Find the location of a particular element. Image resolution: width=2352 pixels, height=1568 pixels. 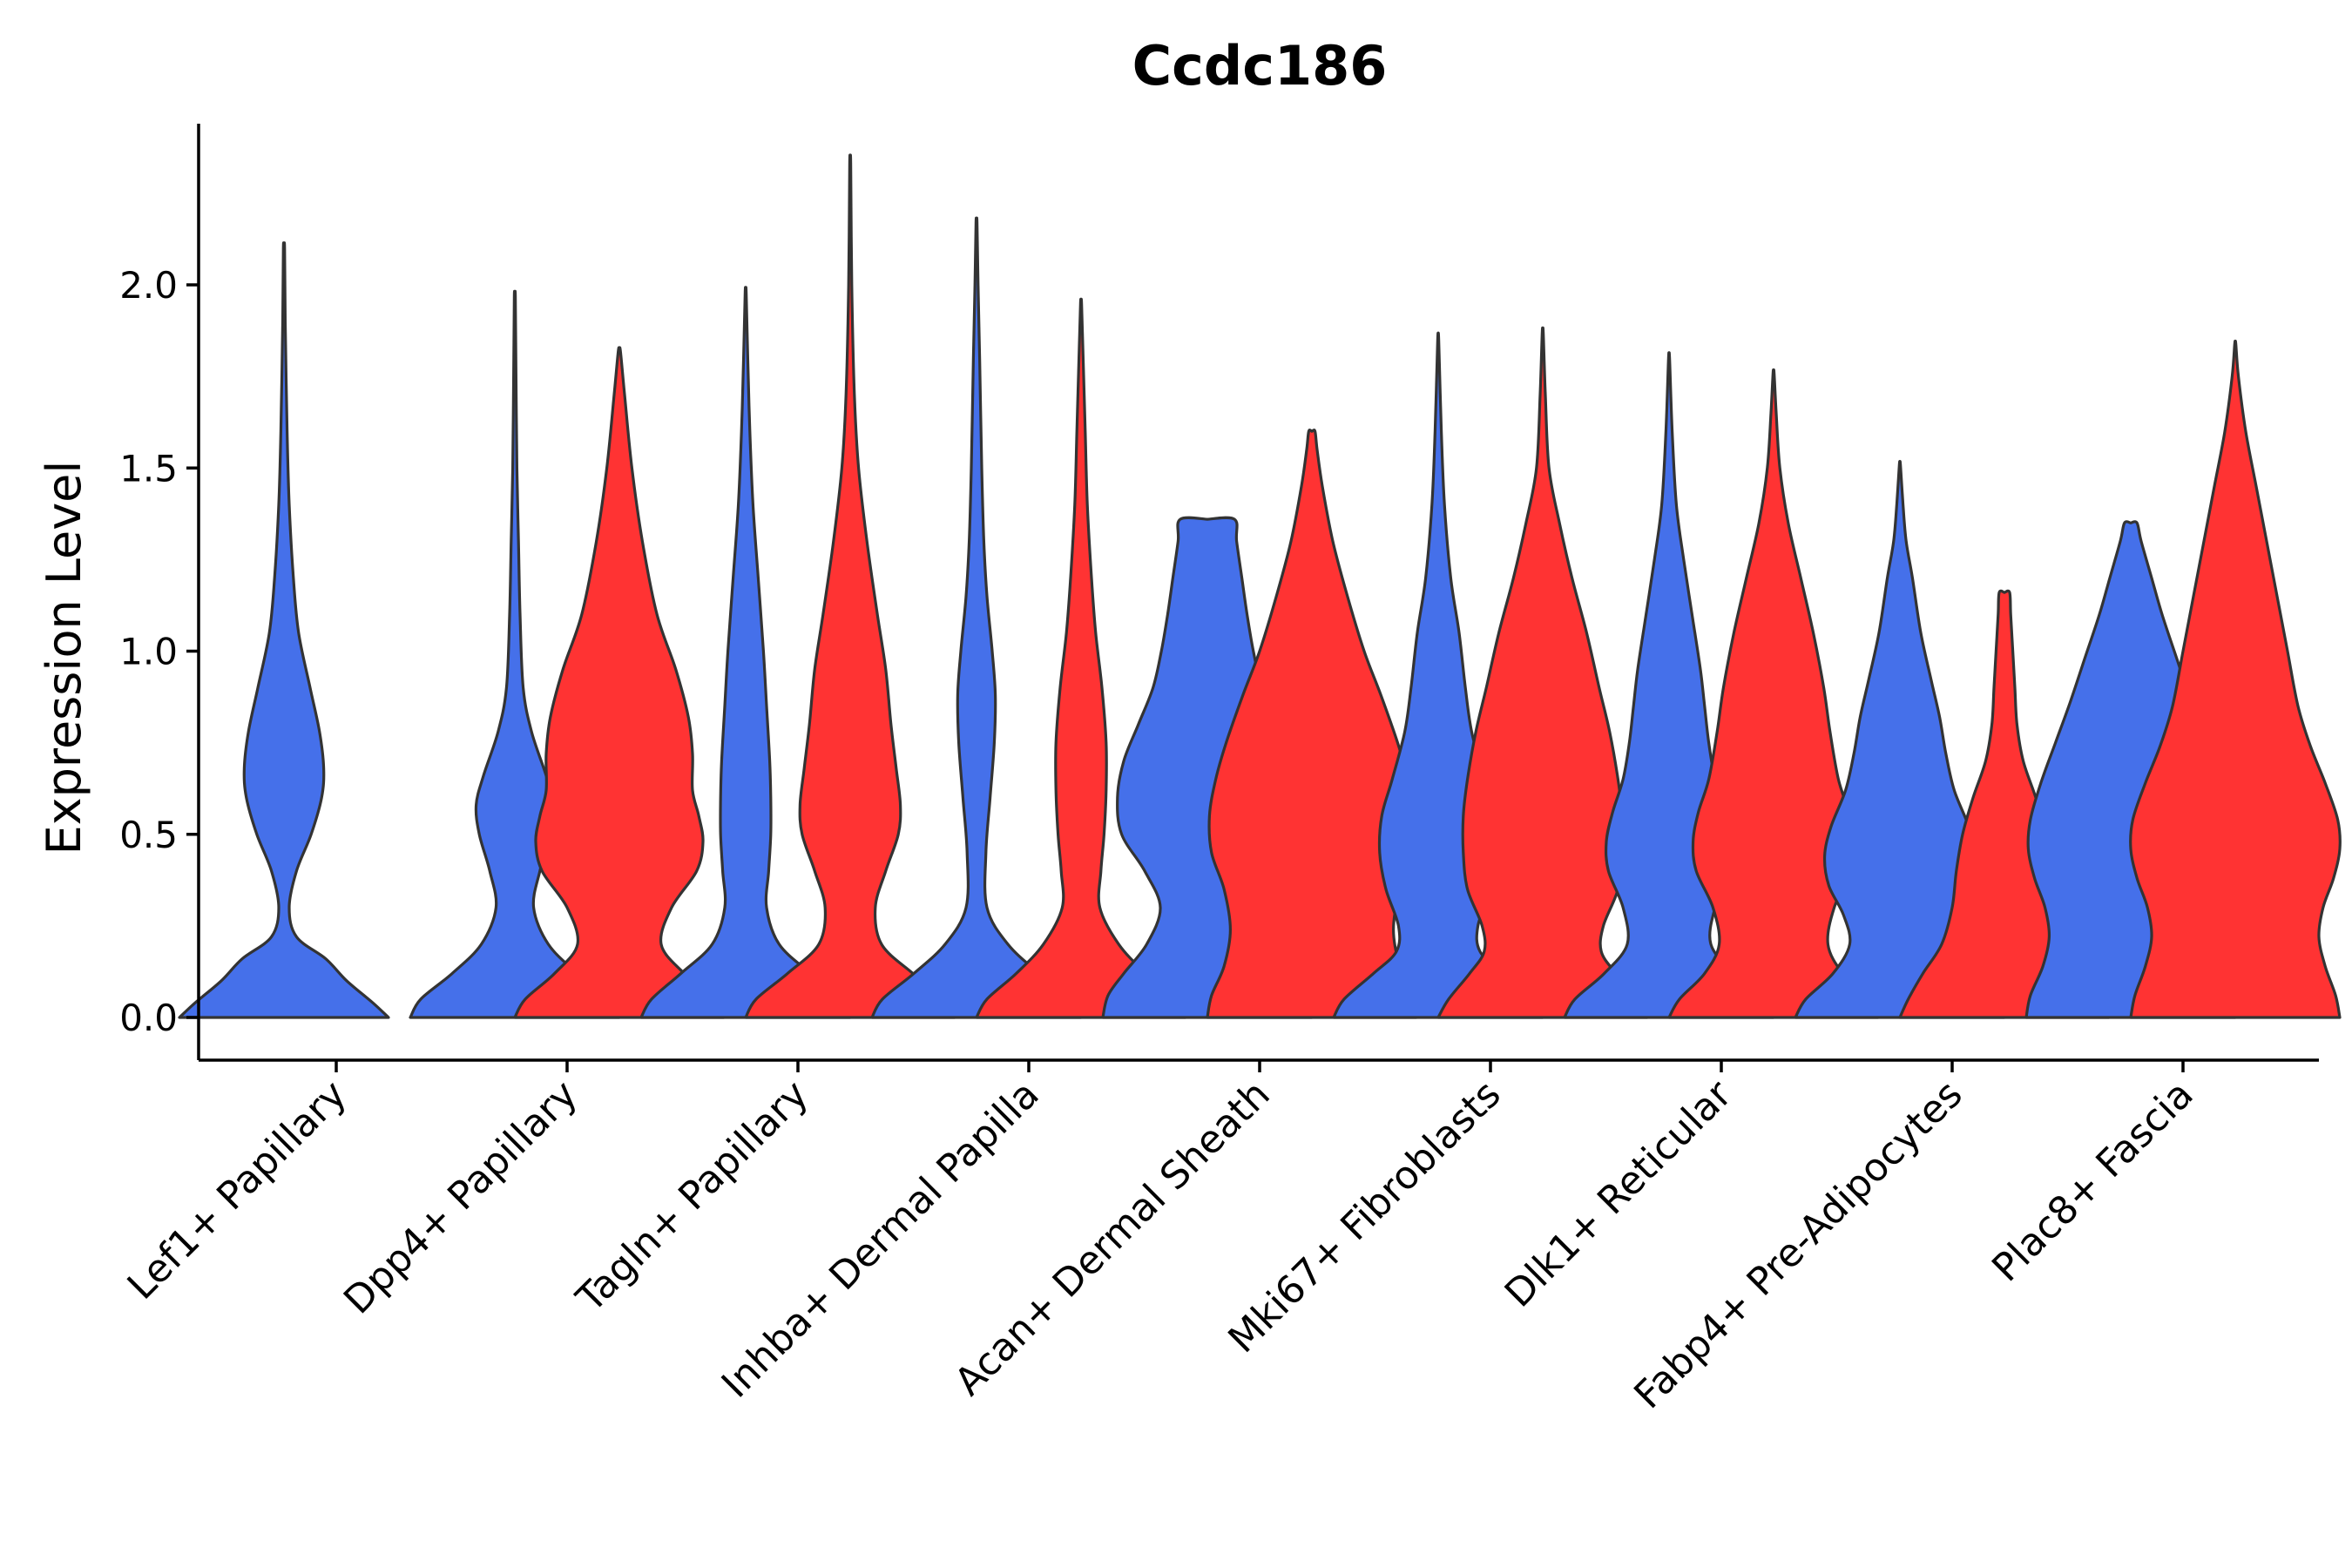

x-tick-label: Plac8+ Fascia is located at coordinates (2093, 1182).